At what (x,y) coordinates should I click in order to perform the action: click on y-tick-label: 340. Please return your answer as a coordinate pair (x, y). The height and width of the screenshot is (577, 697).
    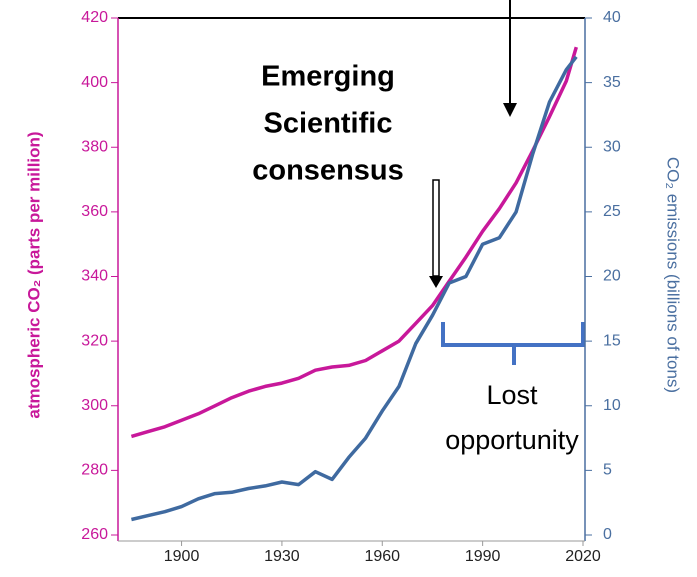
    Looking at the image, I should click on (94, 276).